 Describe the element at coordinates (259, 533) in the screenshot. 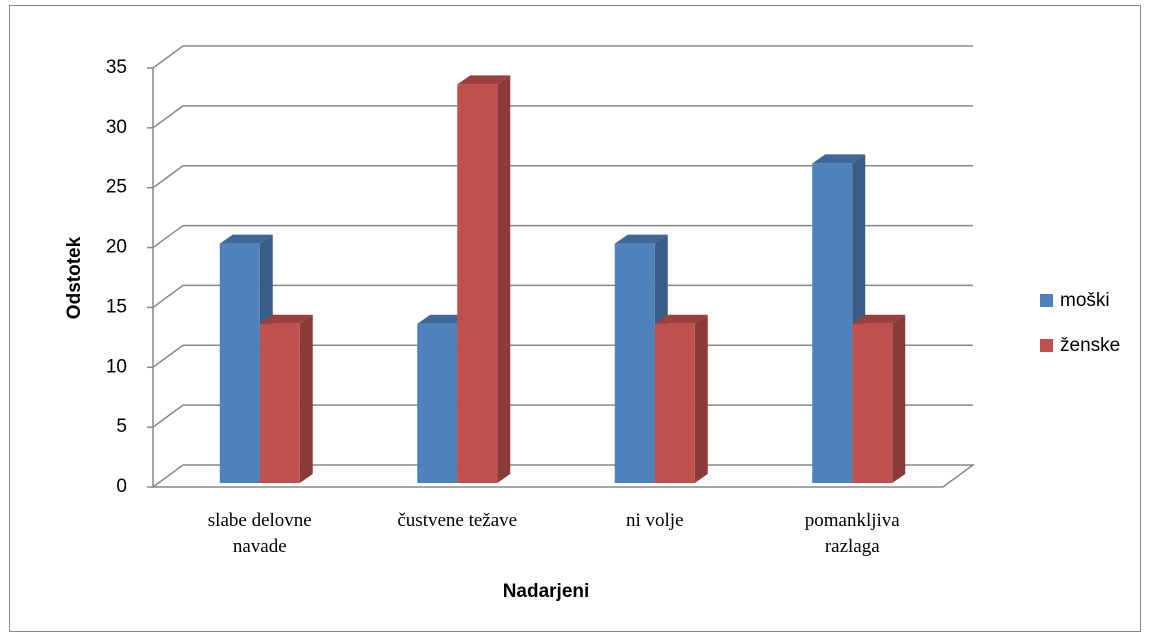

I see `x-tick-label: slabe delovne navade` at that location.